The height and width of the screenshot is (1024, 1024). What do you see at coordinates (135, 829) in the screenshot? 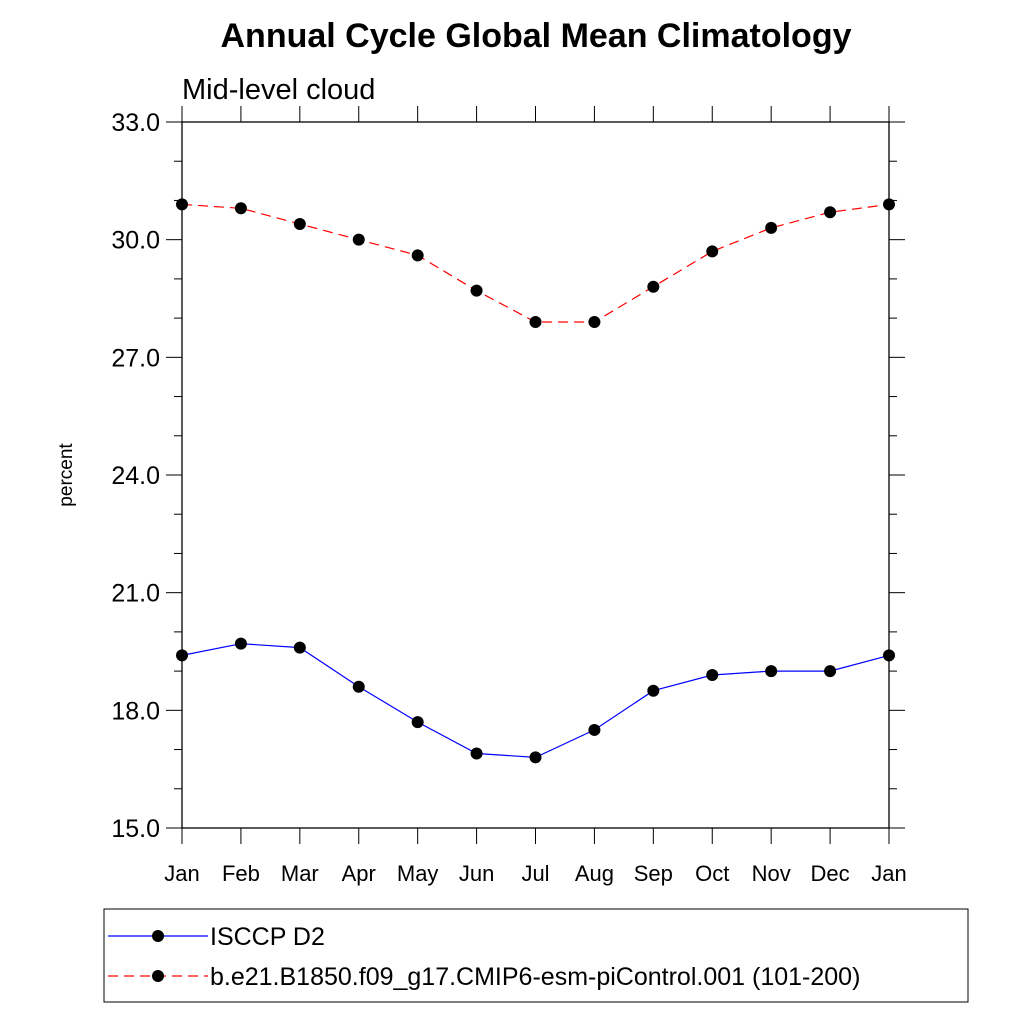
I see `y-tick-label: 15.0` at bounding box center [135, 829].